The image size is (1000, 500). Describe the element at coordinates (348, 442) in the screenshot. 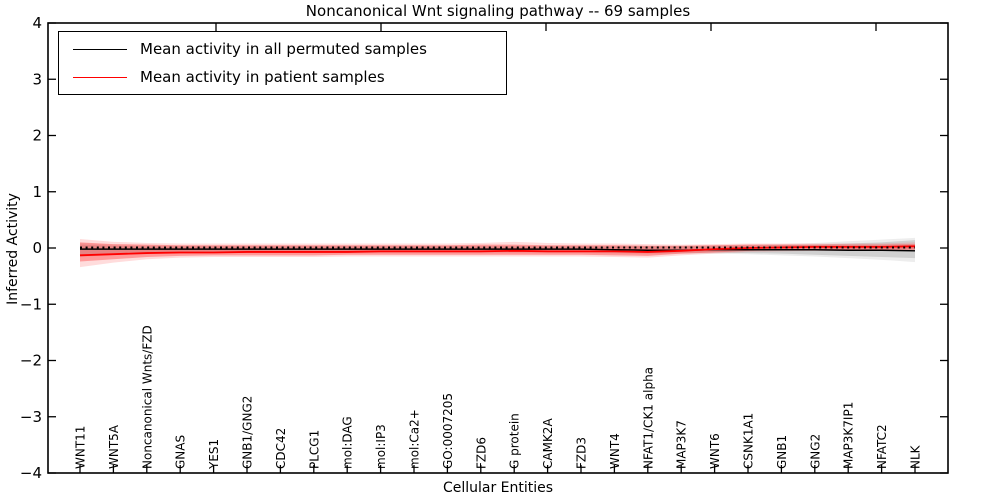

I see `x-category-label: mol:DAG` at that location.